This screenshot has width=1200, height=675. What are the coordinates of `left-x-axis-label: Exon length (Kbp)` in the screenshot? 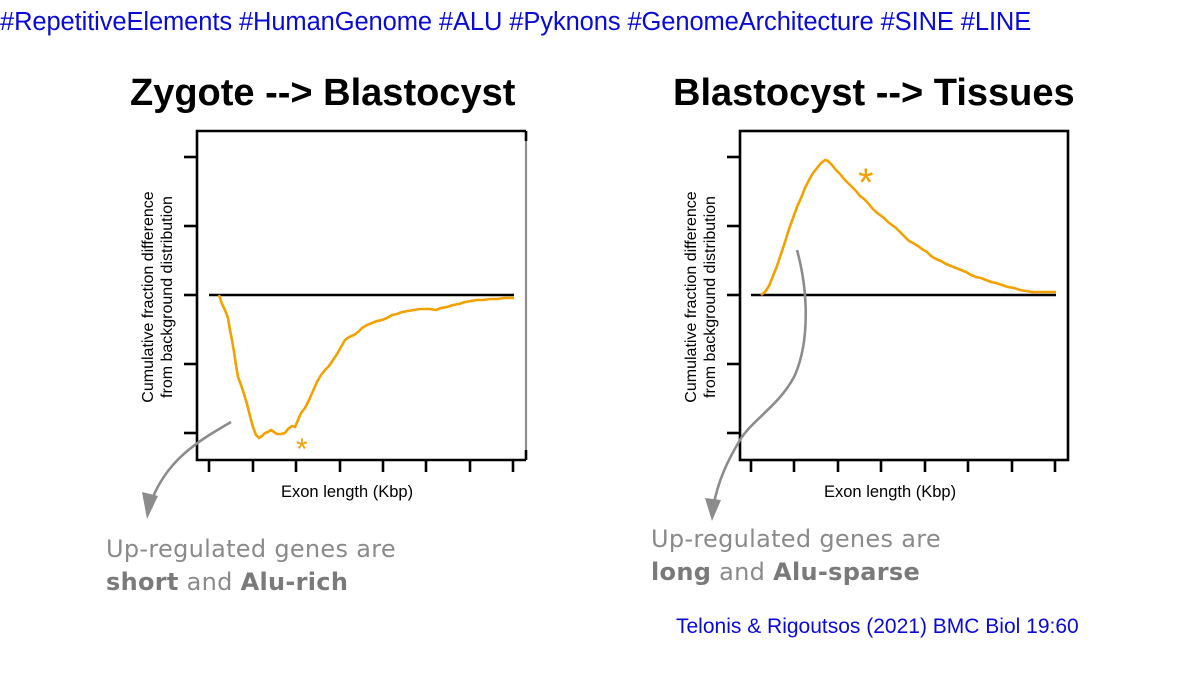 It's located at (347, 492).